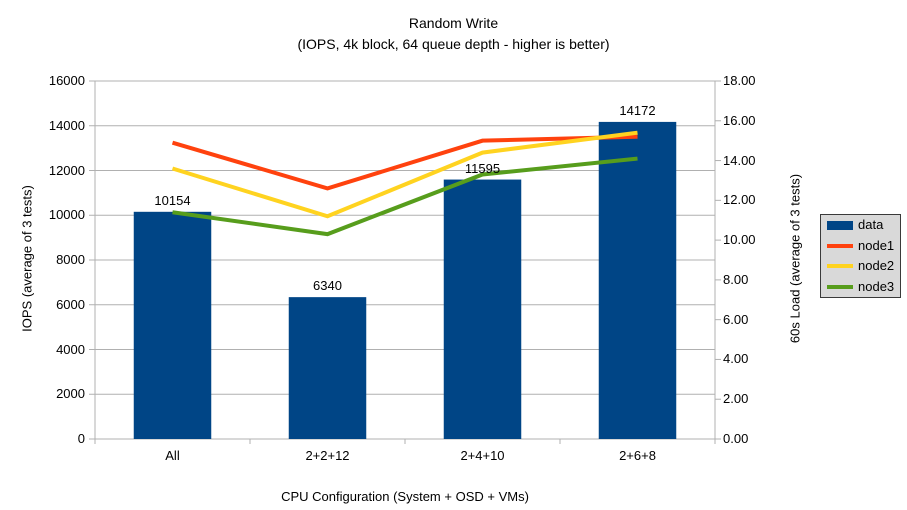 This screenshot has width=907, height=510. Describe the element at coordinates (736, 438) in the screenshot. I see `right-axis-tick-label: 0.00` at that location.